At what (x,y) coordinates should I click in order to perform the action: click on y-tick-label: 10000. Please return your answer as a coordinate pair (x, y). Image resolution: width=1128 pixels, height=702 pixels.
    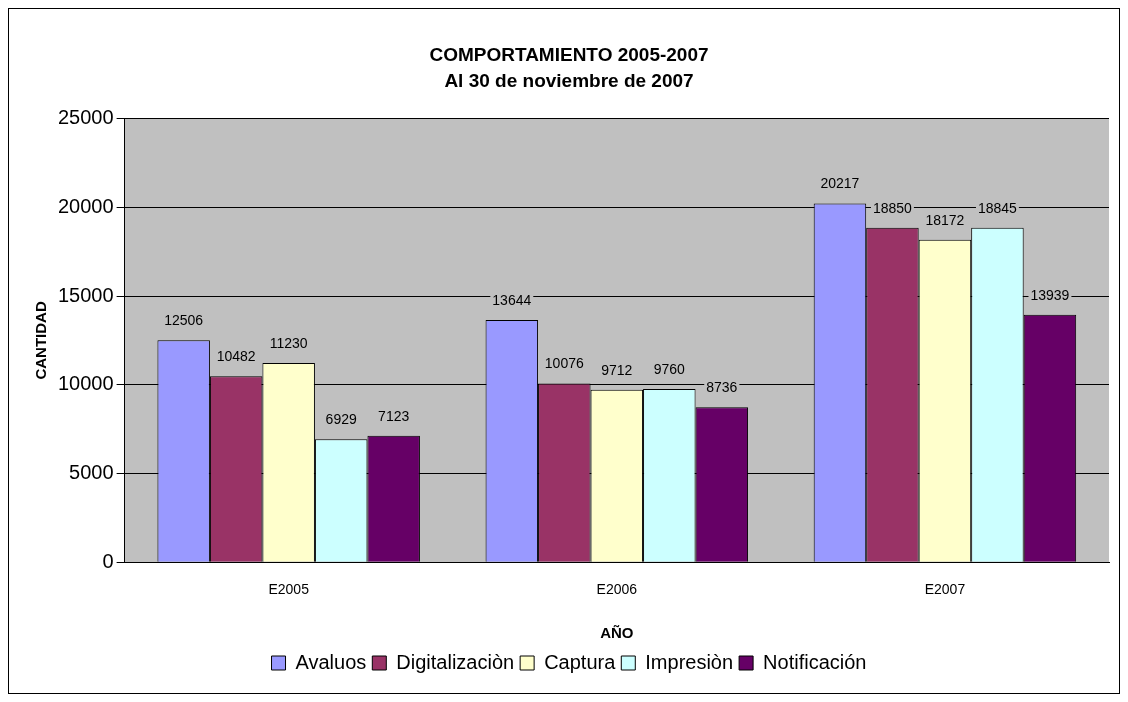
    Looking at the image, I should click on (85, 383).